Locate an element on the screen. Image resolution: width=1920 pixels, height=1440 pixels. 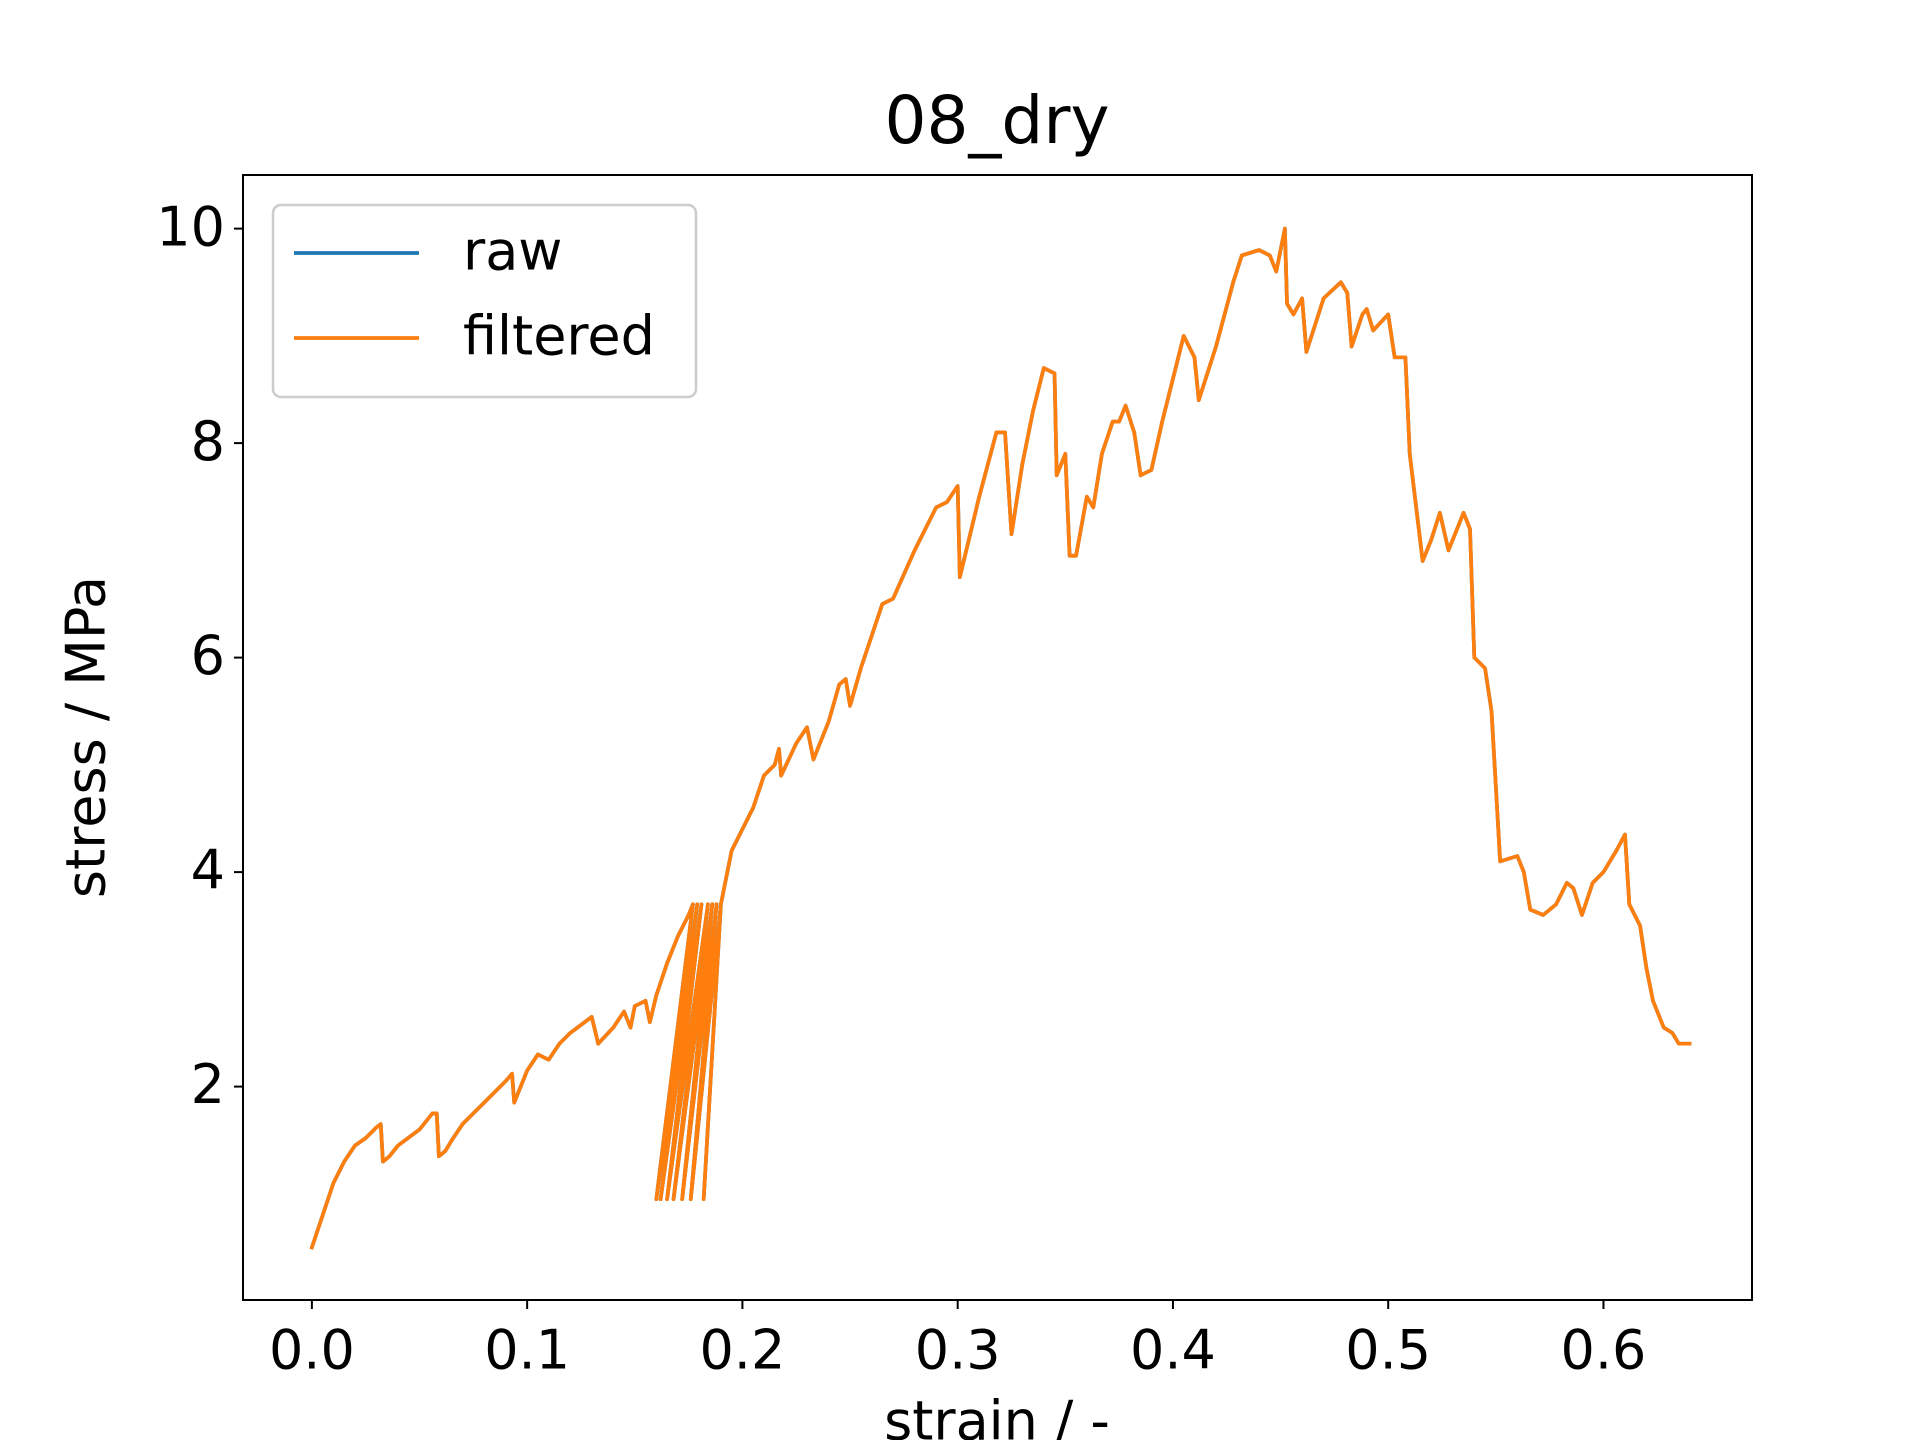
y-tick-label: 10 is located at coordinates (190, 226).